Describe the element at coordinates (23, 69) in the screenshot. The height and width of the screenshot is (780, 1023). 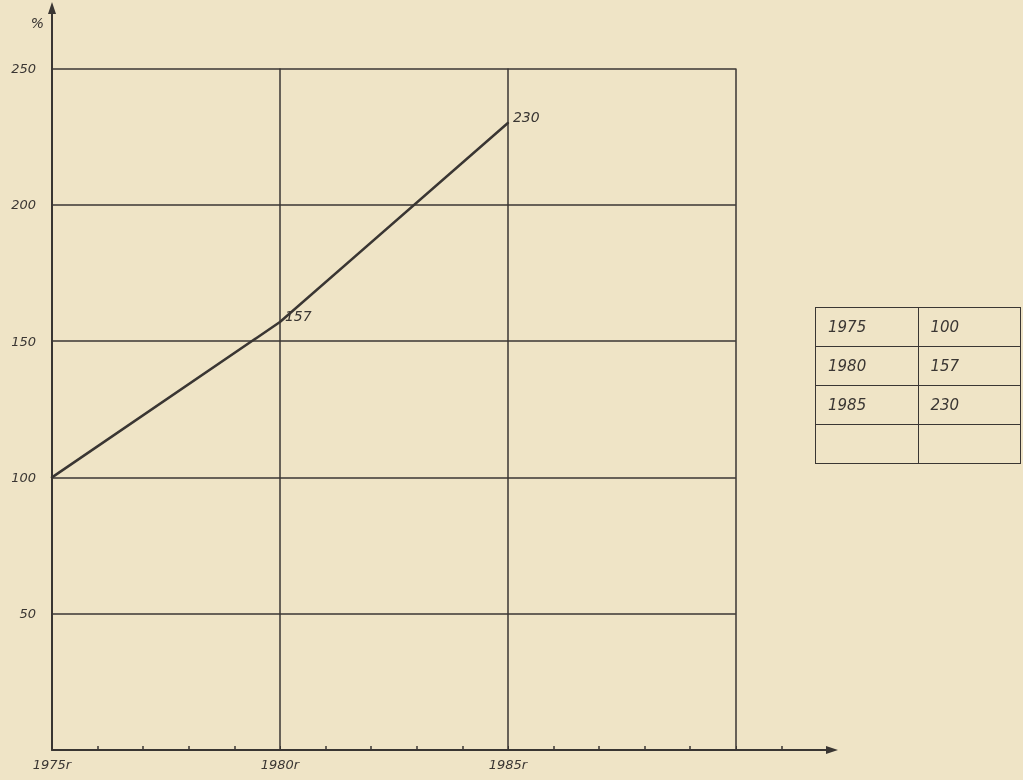
I see `y-tick-label: 250` at that location.